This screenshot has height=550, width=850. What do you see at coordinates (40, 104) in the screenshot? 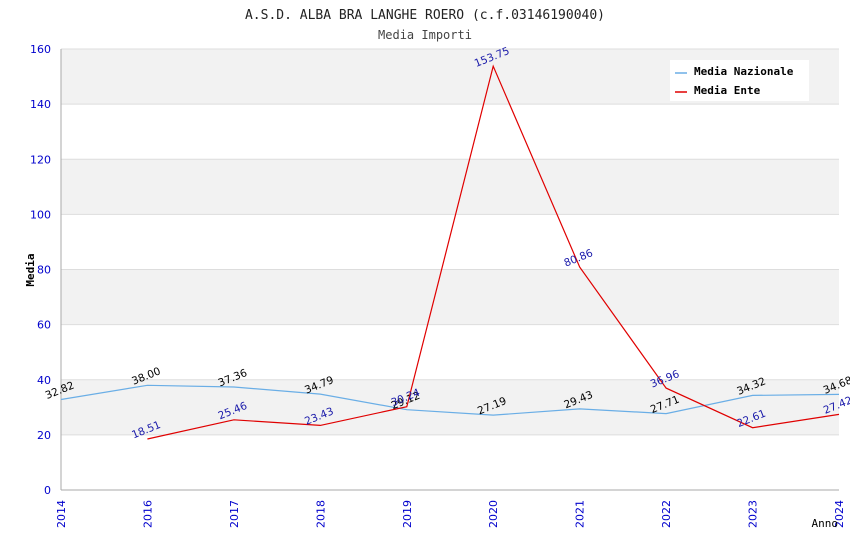
I see `y-tick-label: 140` at bounding box center [40, 104].